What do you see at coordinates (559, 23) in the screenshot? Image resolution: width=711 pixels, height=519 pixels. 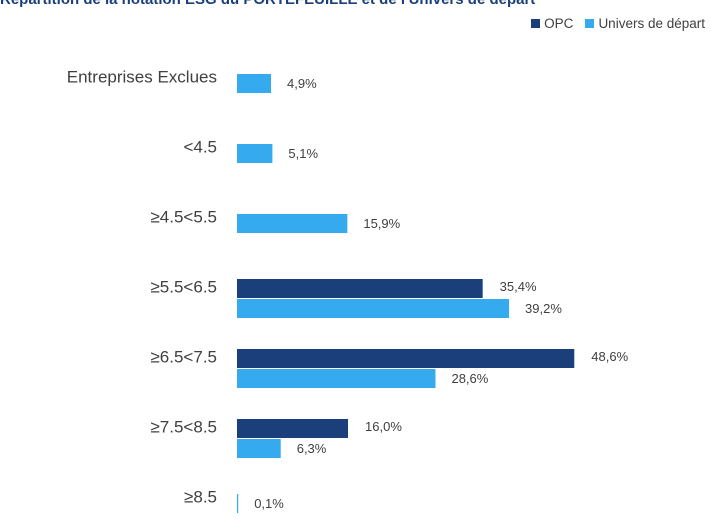 I see `legend-label-opc: OPC` at bounding box center [559, 23].